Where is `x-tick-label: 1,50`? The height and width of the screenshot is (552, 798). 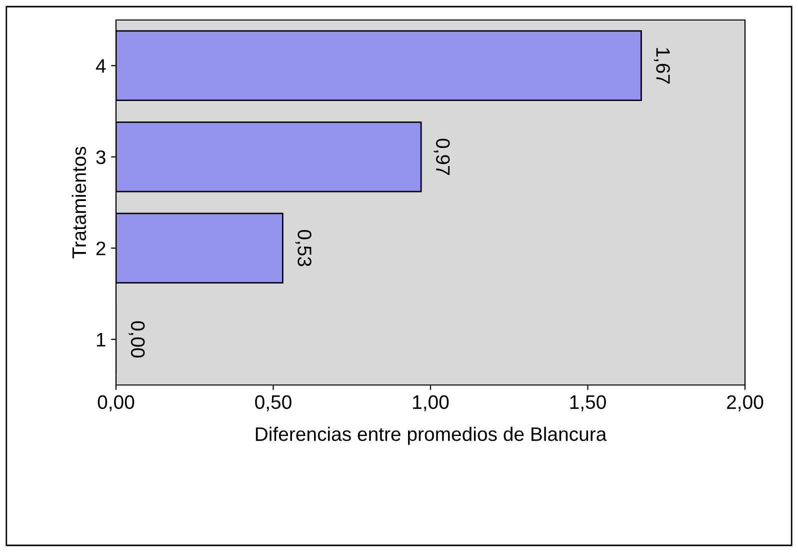
x-tick-label: 1,50 is located at coordinates (588, 403).